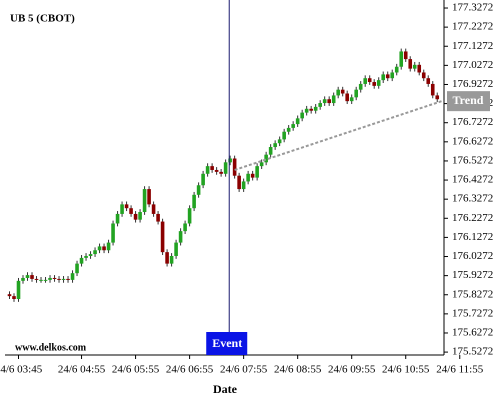 Image resolution: width=500 pixels, height=400 pixels. I want to click on y-tick-label: 177.0272, so click(472, 65).